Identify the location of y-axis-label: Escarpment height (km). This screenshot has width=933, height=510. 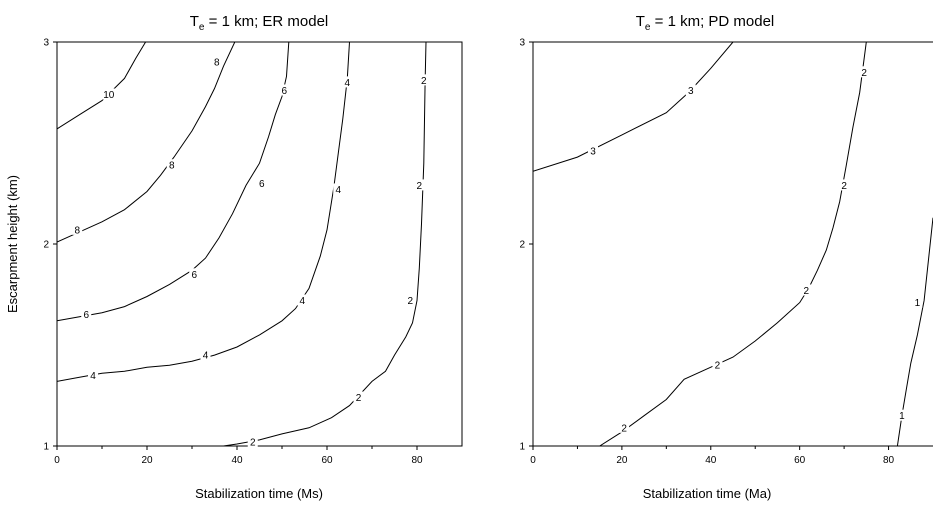
(12, 244).